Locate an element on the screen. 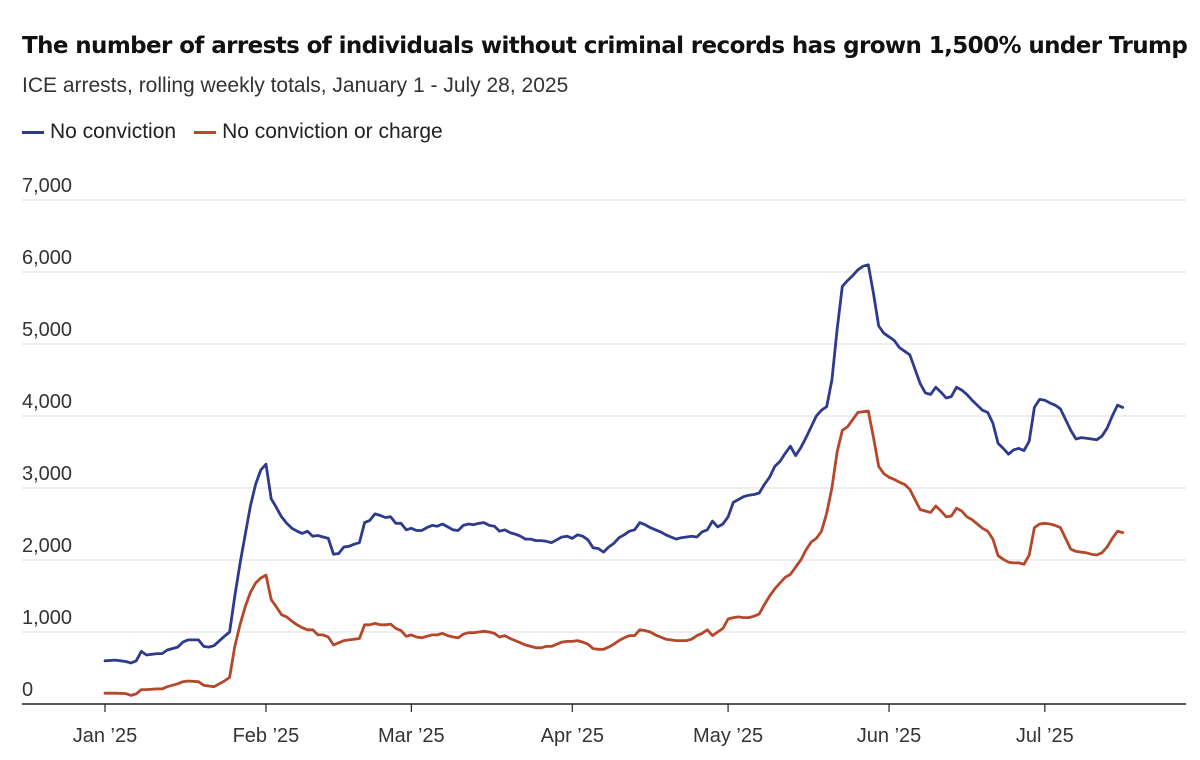 Image resolution: width=1200 pixels, height=760 pixels. x-tick-label: May ’25 is located at coordinates (728, 736).